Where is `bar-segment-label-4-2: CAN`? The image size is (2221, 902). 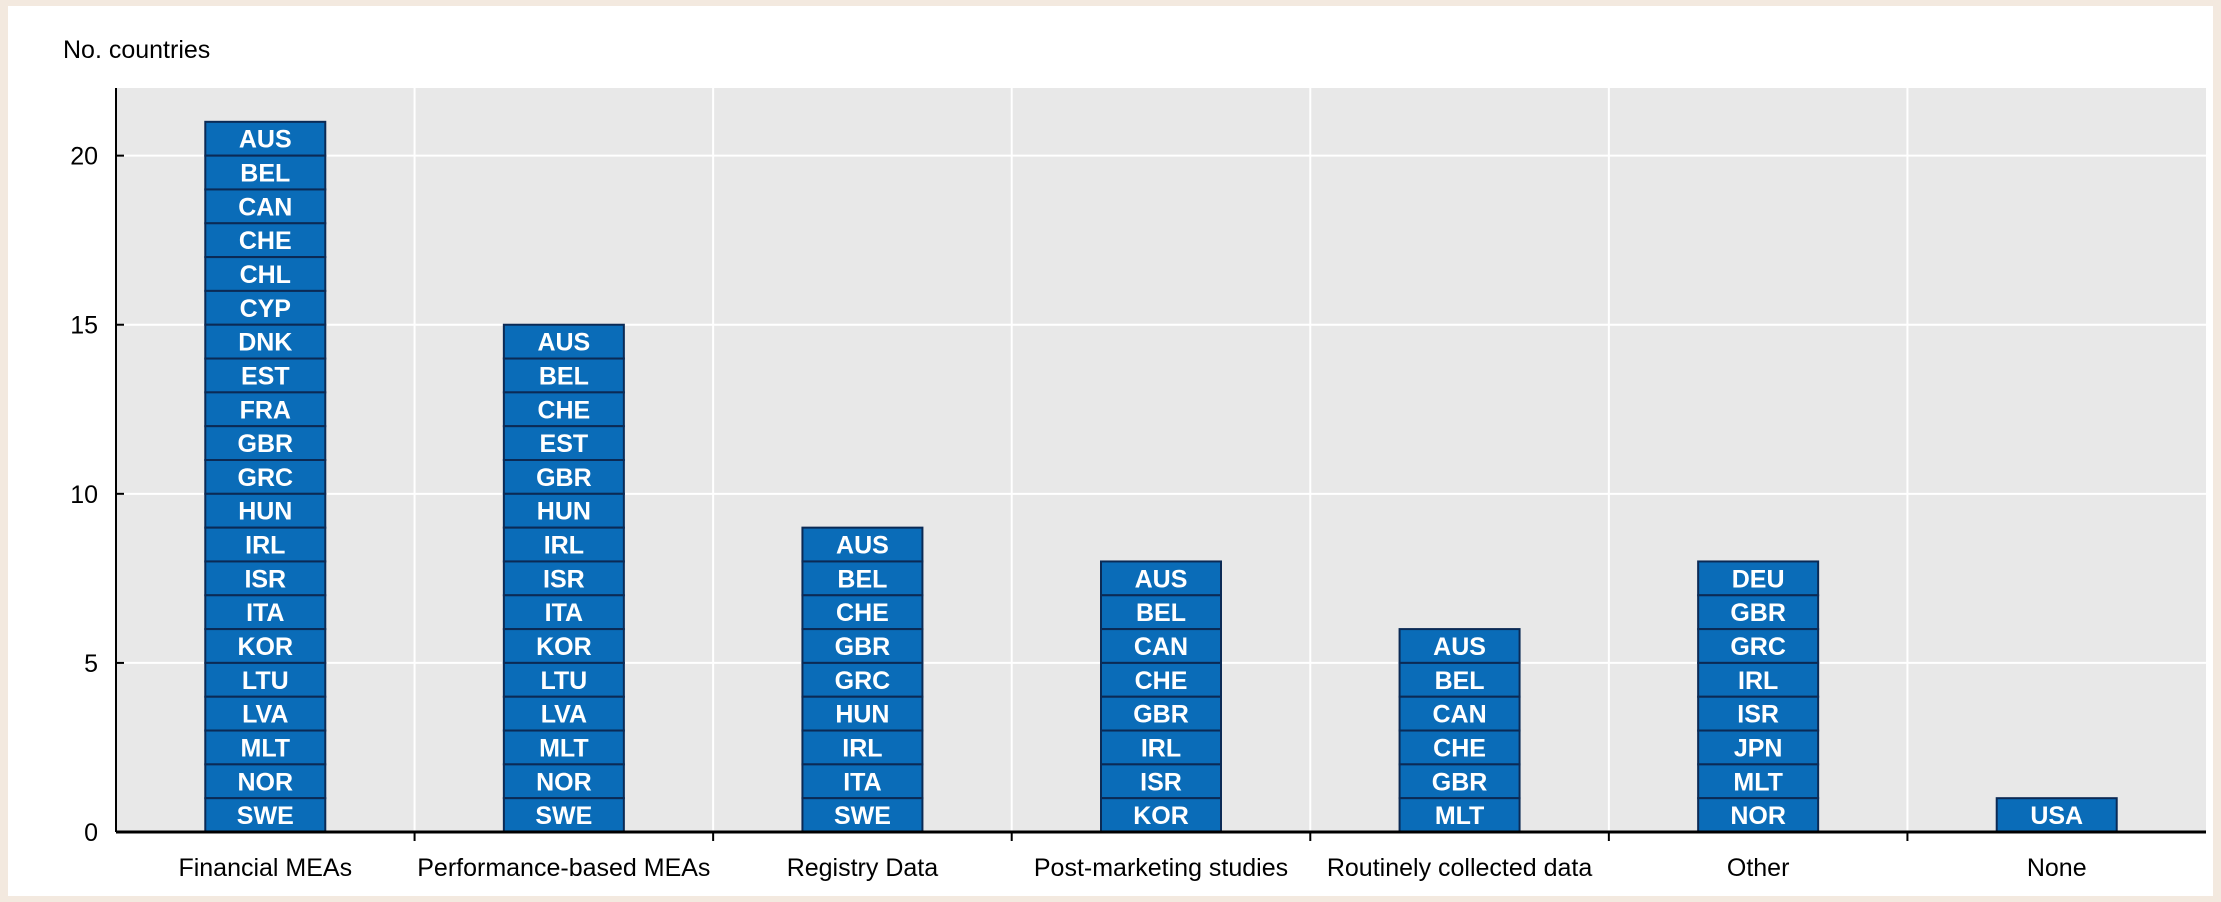 bar-segment-label-4-2: CAN is located at coordinates (1459, 715).